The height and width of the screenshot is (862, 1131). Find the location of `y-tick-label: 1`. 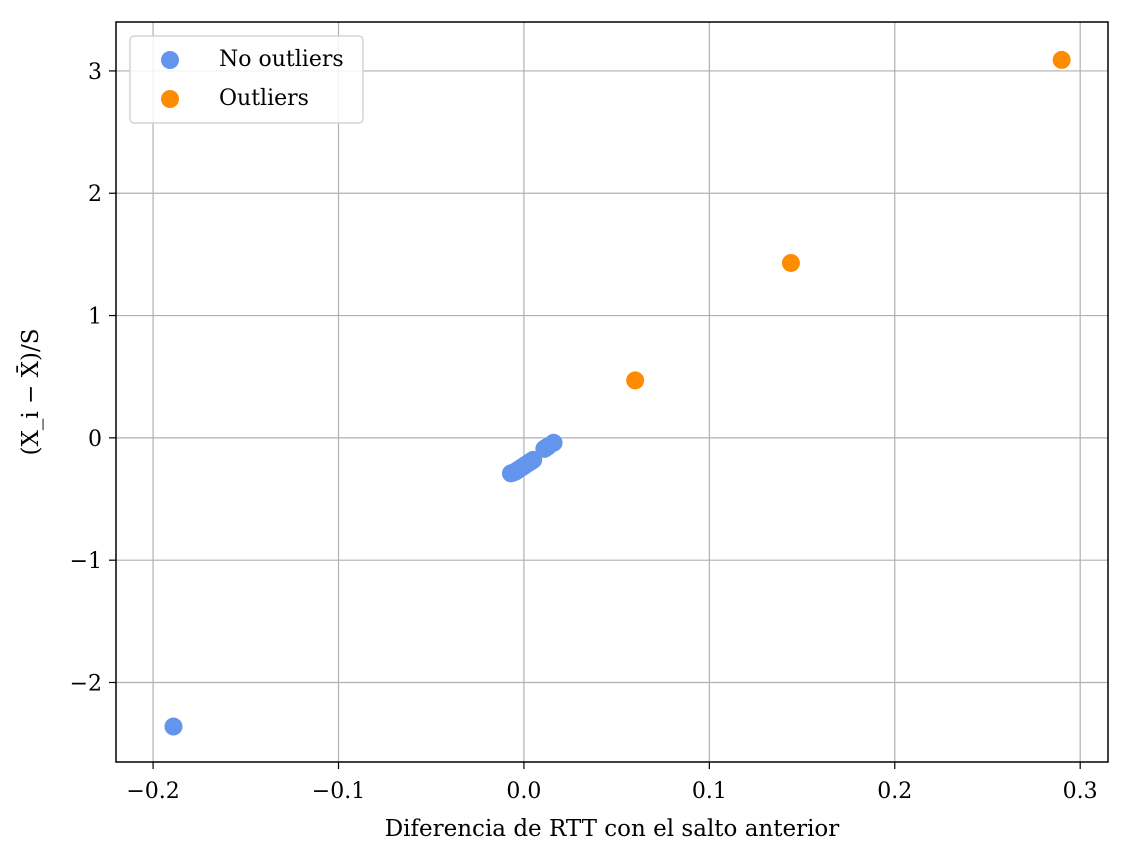

y-tick-label: 1 is located at coordinates (95, 317).